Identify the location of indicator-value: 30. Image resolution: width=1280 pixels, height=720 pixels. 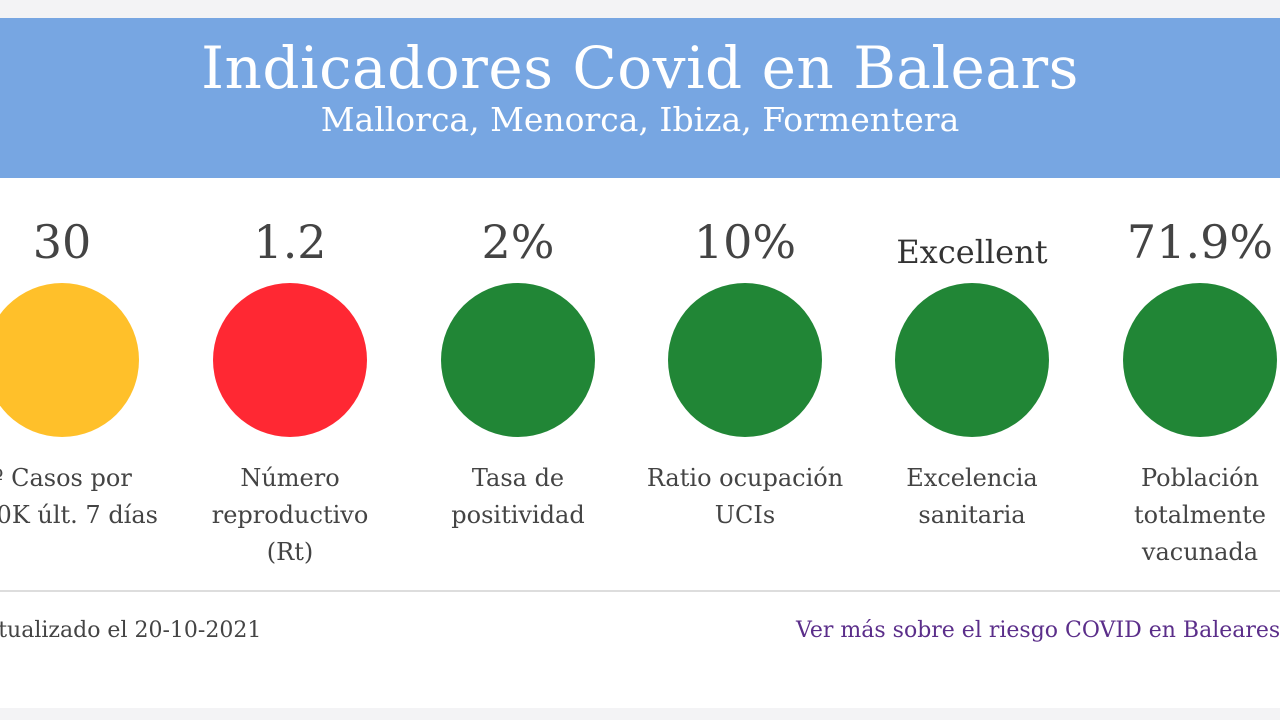
(62, 242).